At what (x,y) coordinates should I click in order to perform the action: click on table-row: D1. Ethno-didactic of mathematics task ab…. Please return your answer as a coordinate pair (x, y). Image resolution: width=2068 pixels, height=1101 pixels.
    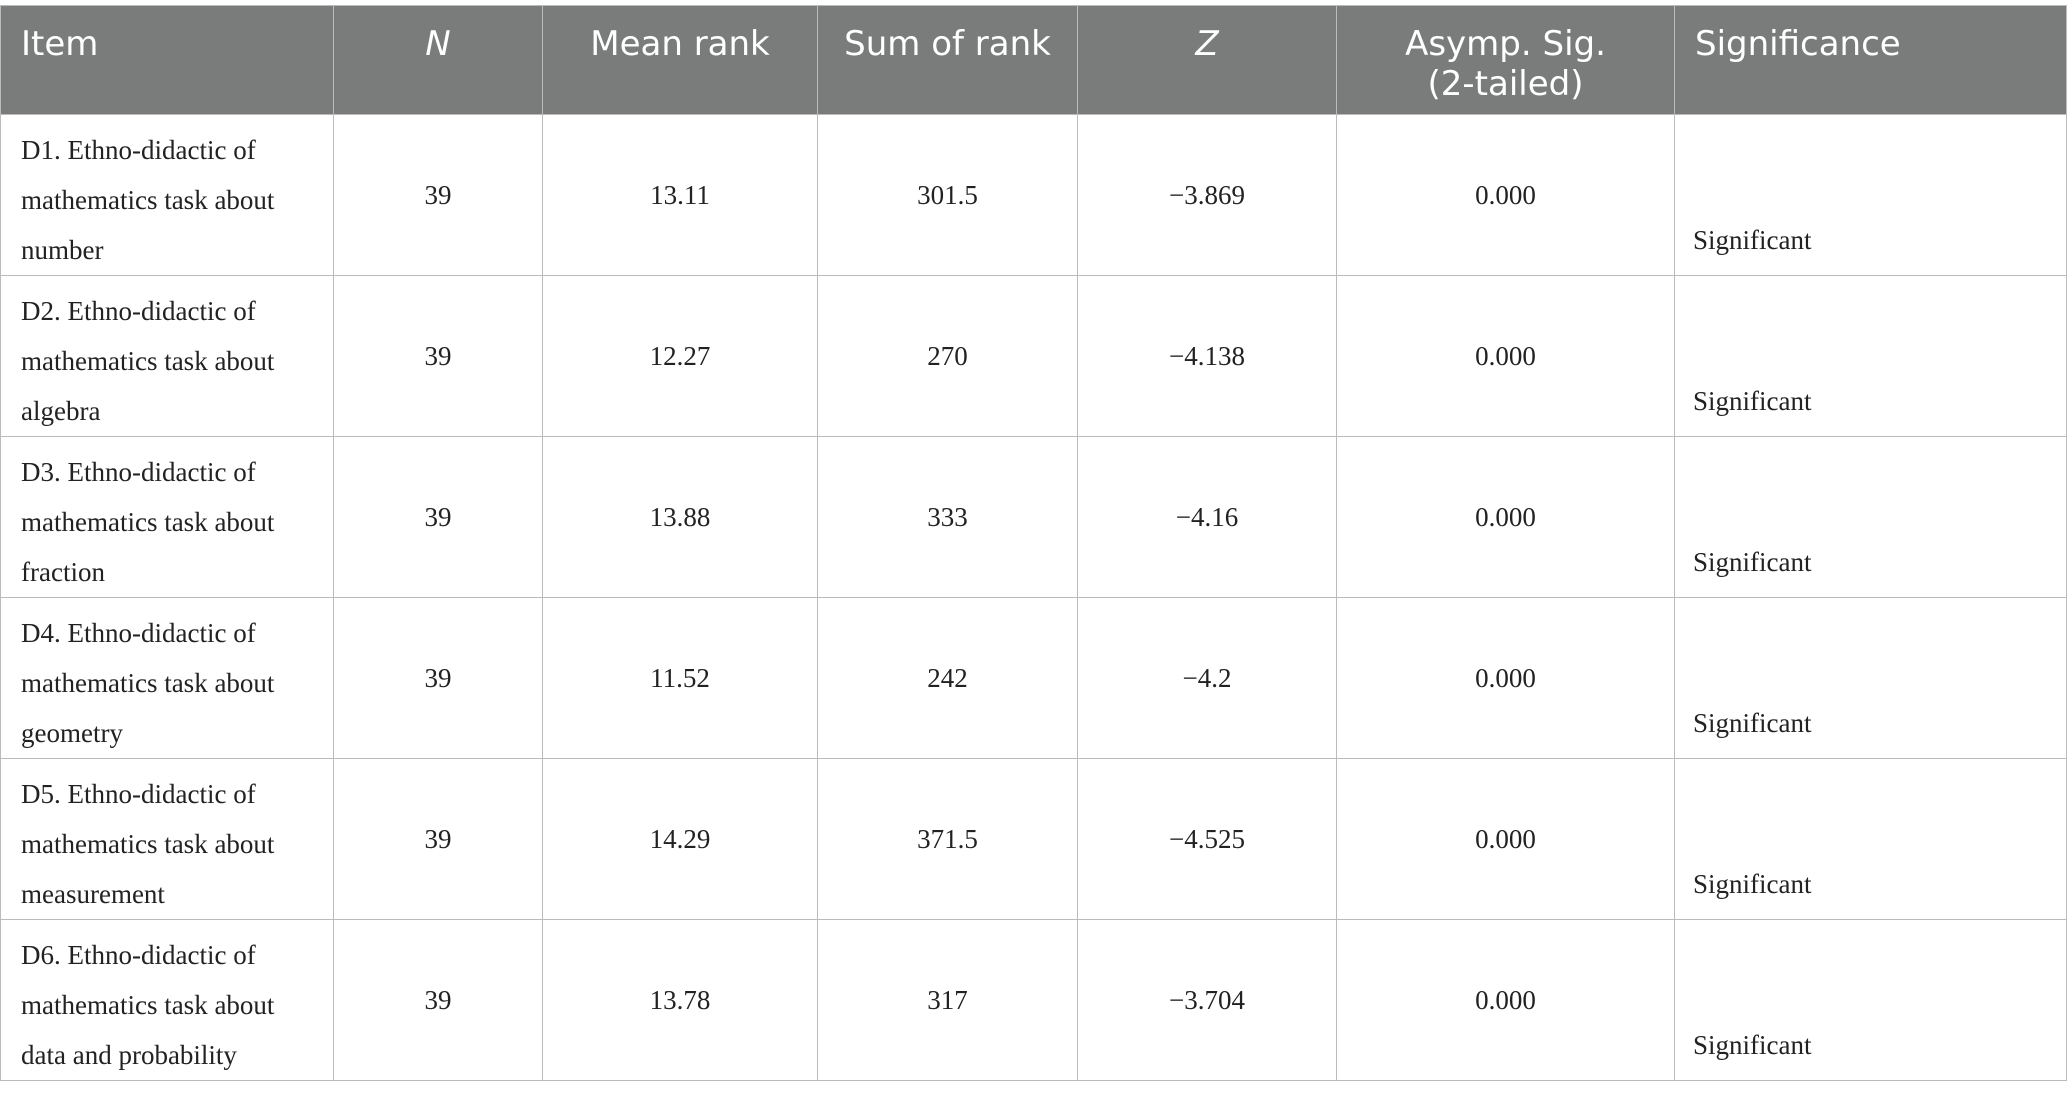
    Looking at the image, I should click on (1033, 195).